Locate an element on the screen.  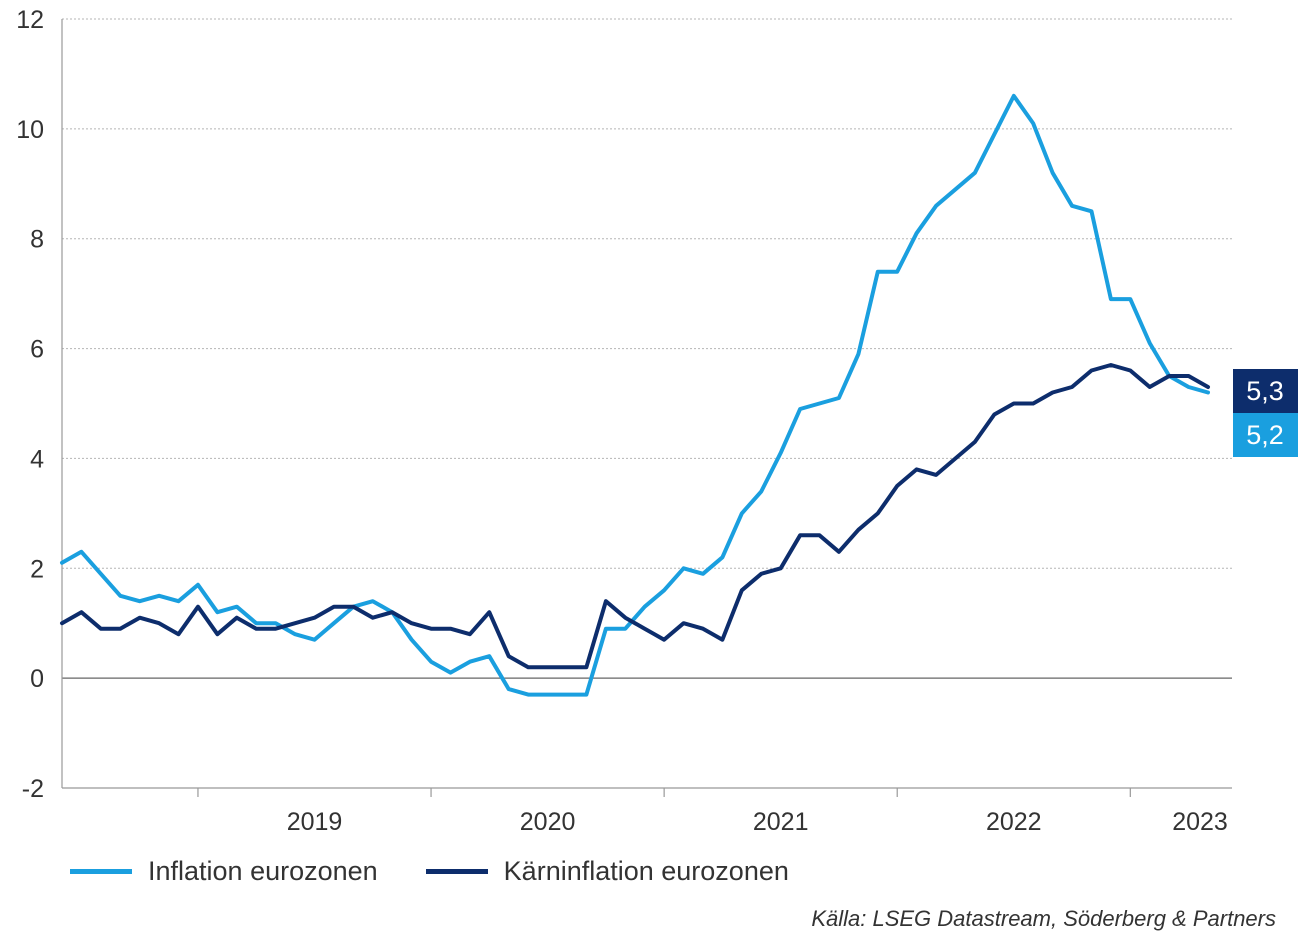
legend-item-inflation: Inflation eurozonen is located at coordinates (224, 871).